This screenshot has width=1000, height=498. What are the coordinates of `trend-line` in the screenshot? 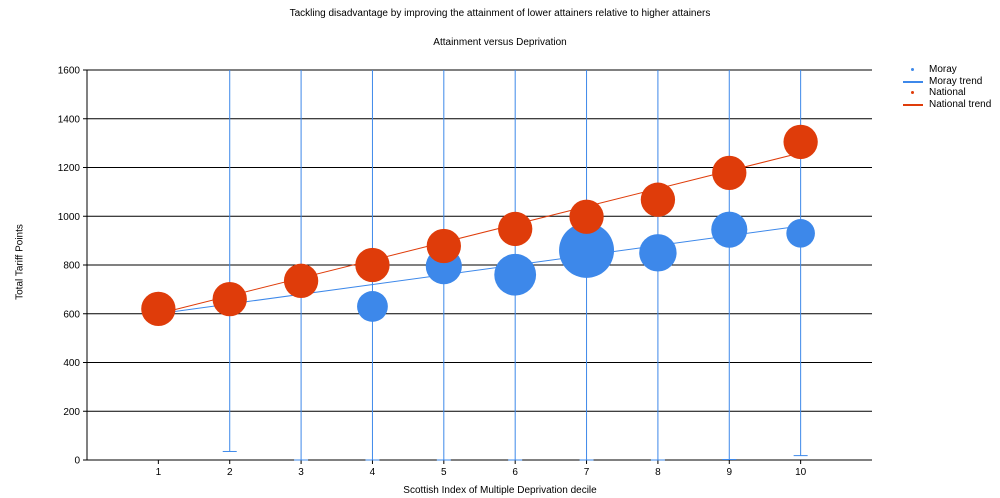 It's located at (479, 270).